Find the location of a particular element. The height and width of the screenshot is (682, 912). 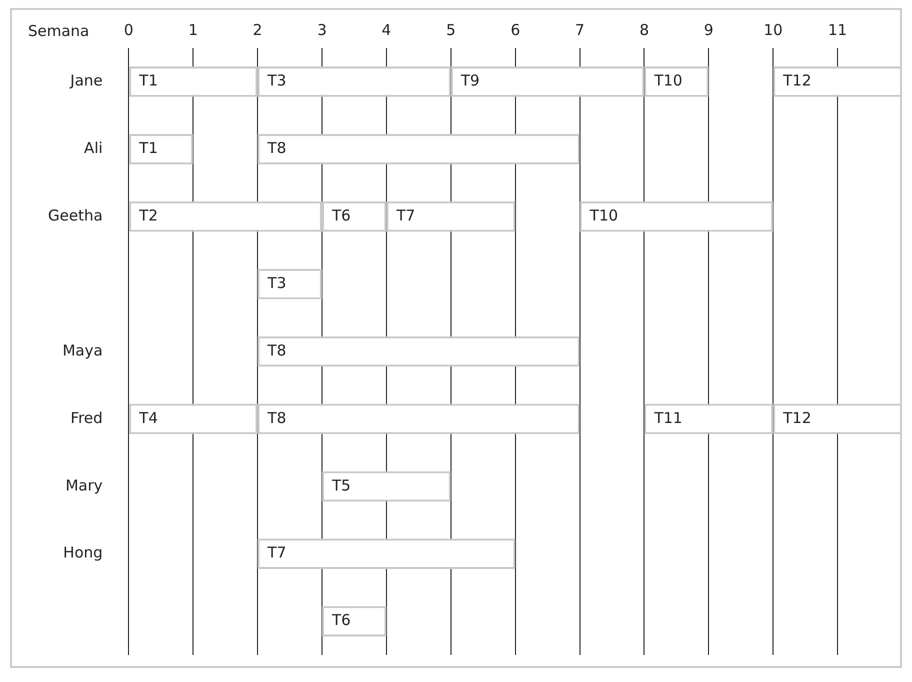

y-tick-label: Hong is located at coordinates (83, 553).